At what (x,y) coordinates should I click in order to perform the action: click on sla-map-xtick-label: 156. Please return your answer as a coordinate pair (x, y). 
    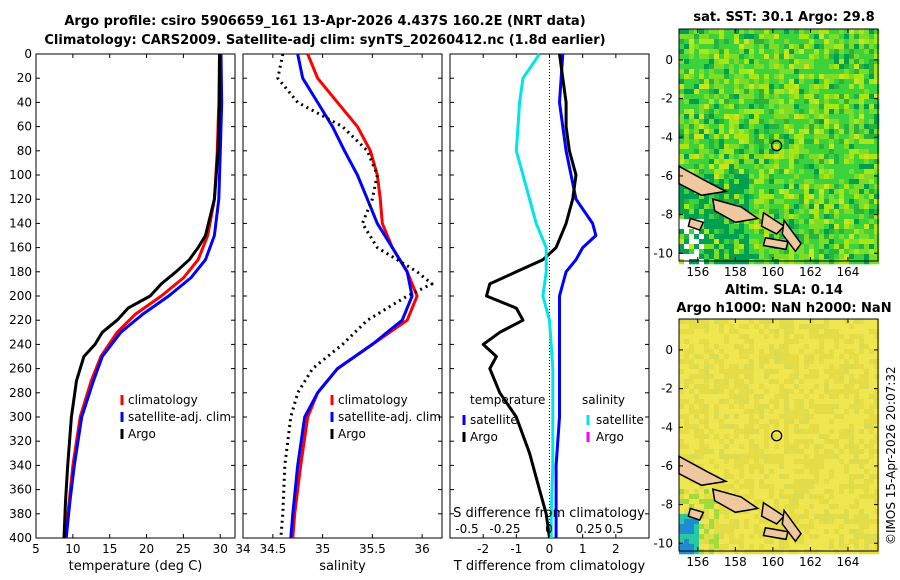
    Looking at the image, I should click on (697, 562).